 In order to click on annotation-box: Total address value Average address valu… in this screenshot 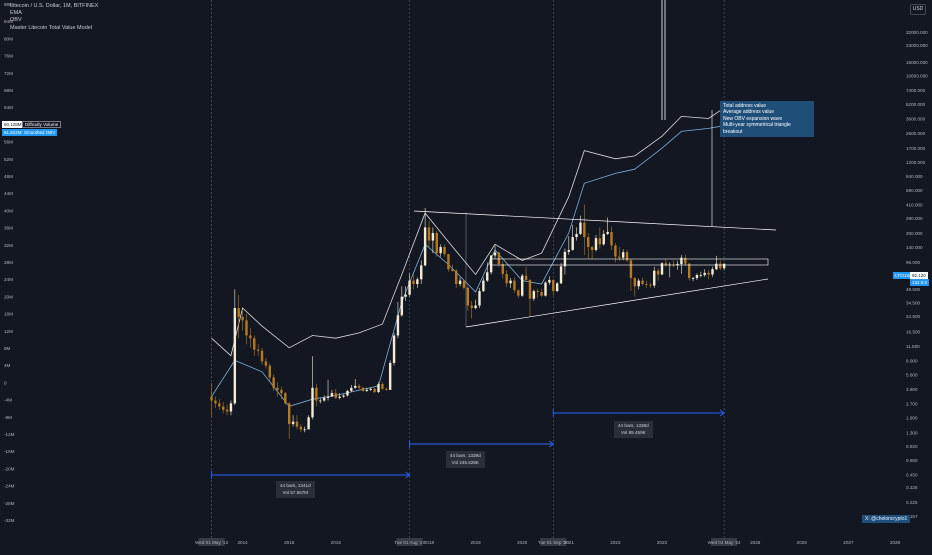, I will do `click(767, 119)`.